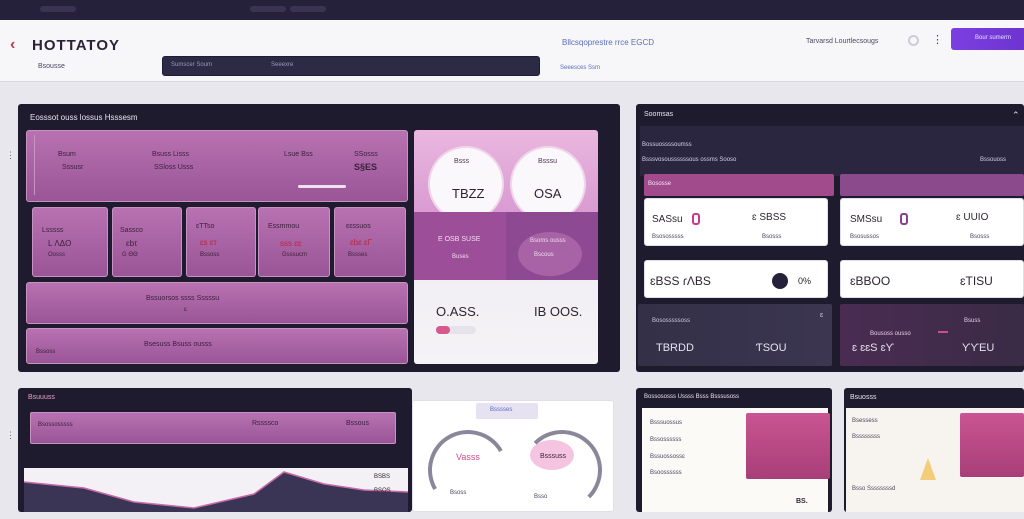 This screenshot has width=1024, height=519. Describe the element at coordinates (660, 184) in the screenshot. I see `stats-tab-label: Bososse` at that location.